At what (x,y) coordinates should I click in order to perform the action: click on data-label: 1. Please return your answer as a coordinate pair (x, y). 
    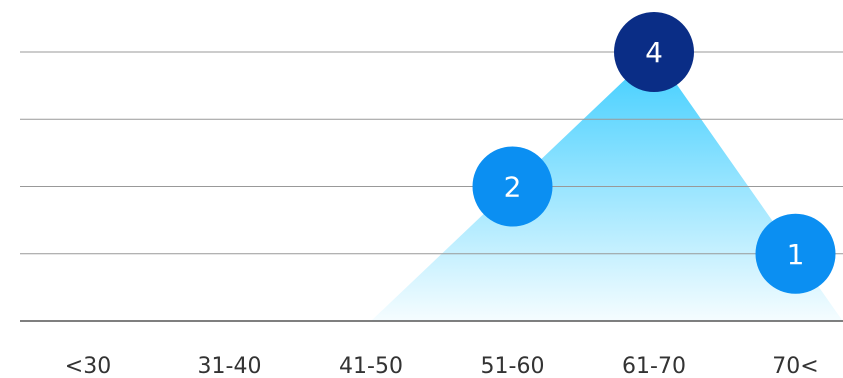
    Looking at the image, I should click on (796, 254).